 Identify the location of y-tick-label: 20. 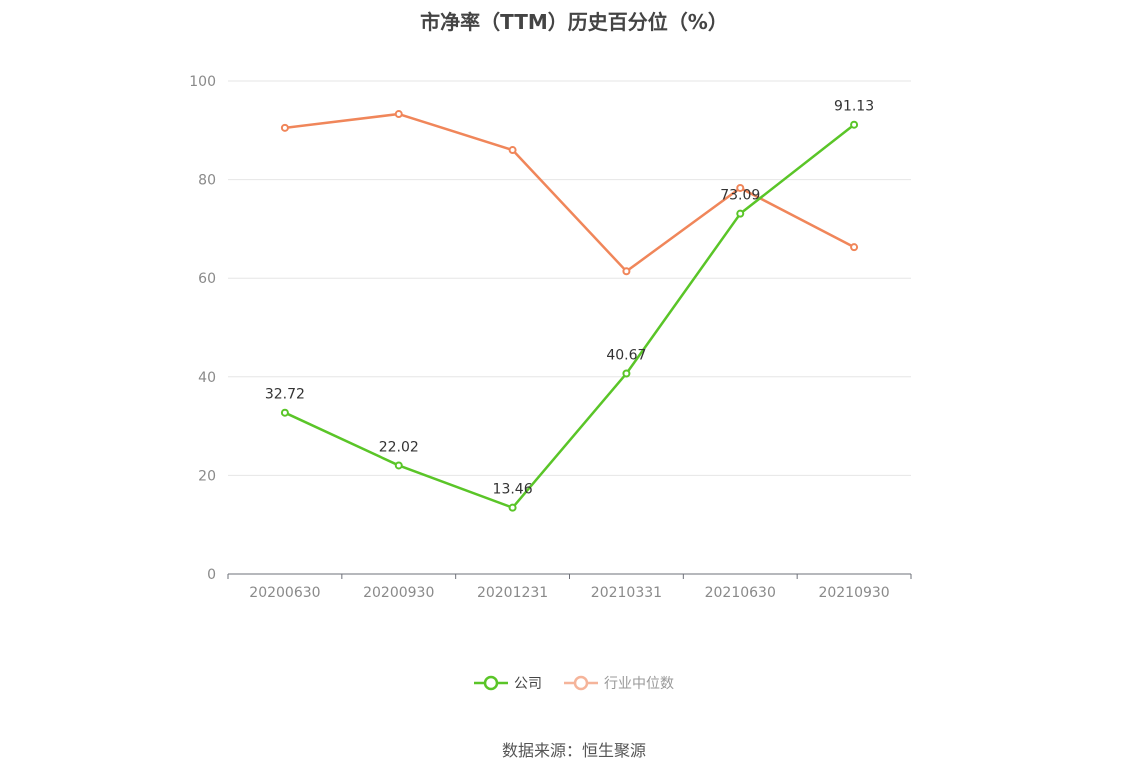
(207, 476).